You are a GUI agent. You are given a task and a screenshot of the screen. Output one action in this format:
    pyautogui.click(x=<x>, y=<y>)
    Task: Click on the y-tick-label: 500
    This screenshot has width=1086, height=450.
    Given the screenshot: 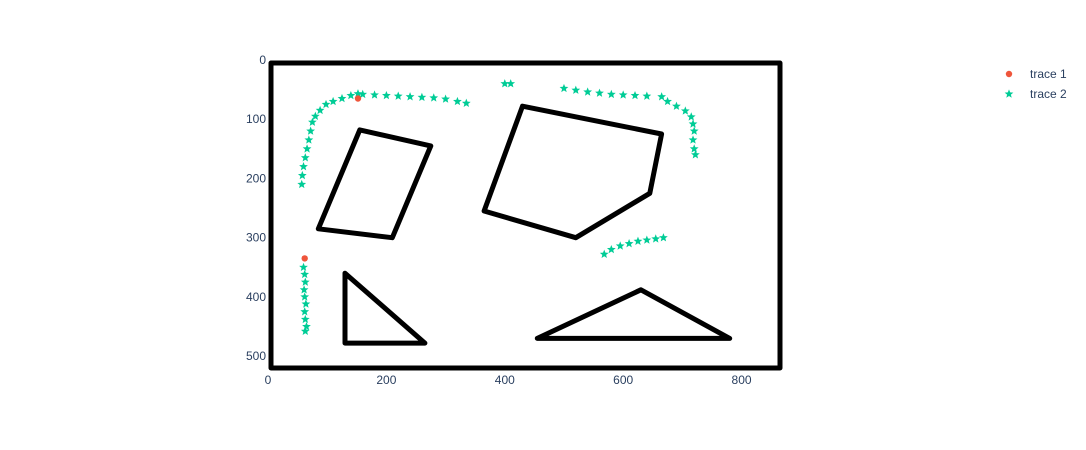 What is the action you would take?
    pyautogui.click(x=256, y=356)
    